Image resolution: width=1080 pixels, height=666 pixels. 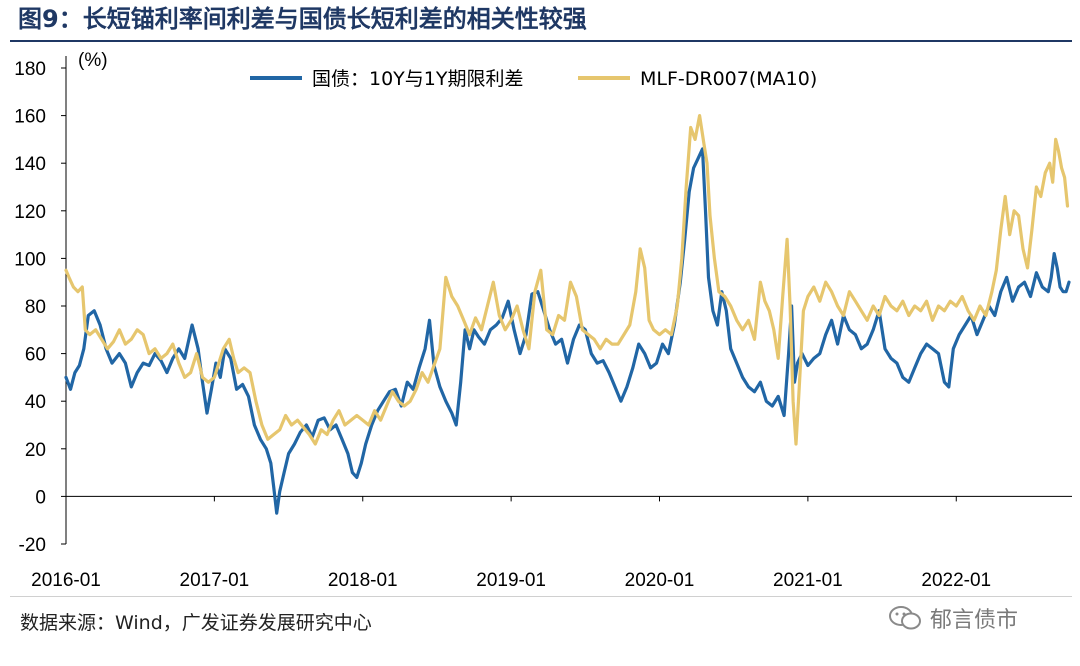 What do you see at coordinates (533, 79) in the screenshot?
I see `chart-legend: 国债：10Y与1Y期限利差 MLF-DR007(MA10)` at bounding box center [533, 79].